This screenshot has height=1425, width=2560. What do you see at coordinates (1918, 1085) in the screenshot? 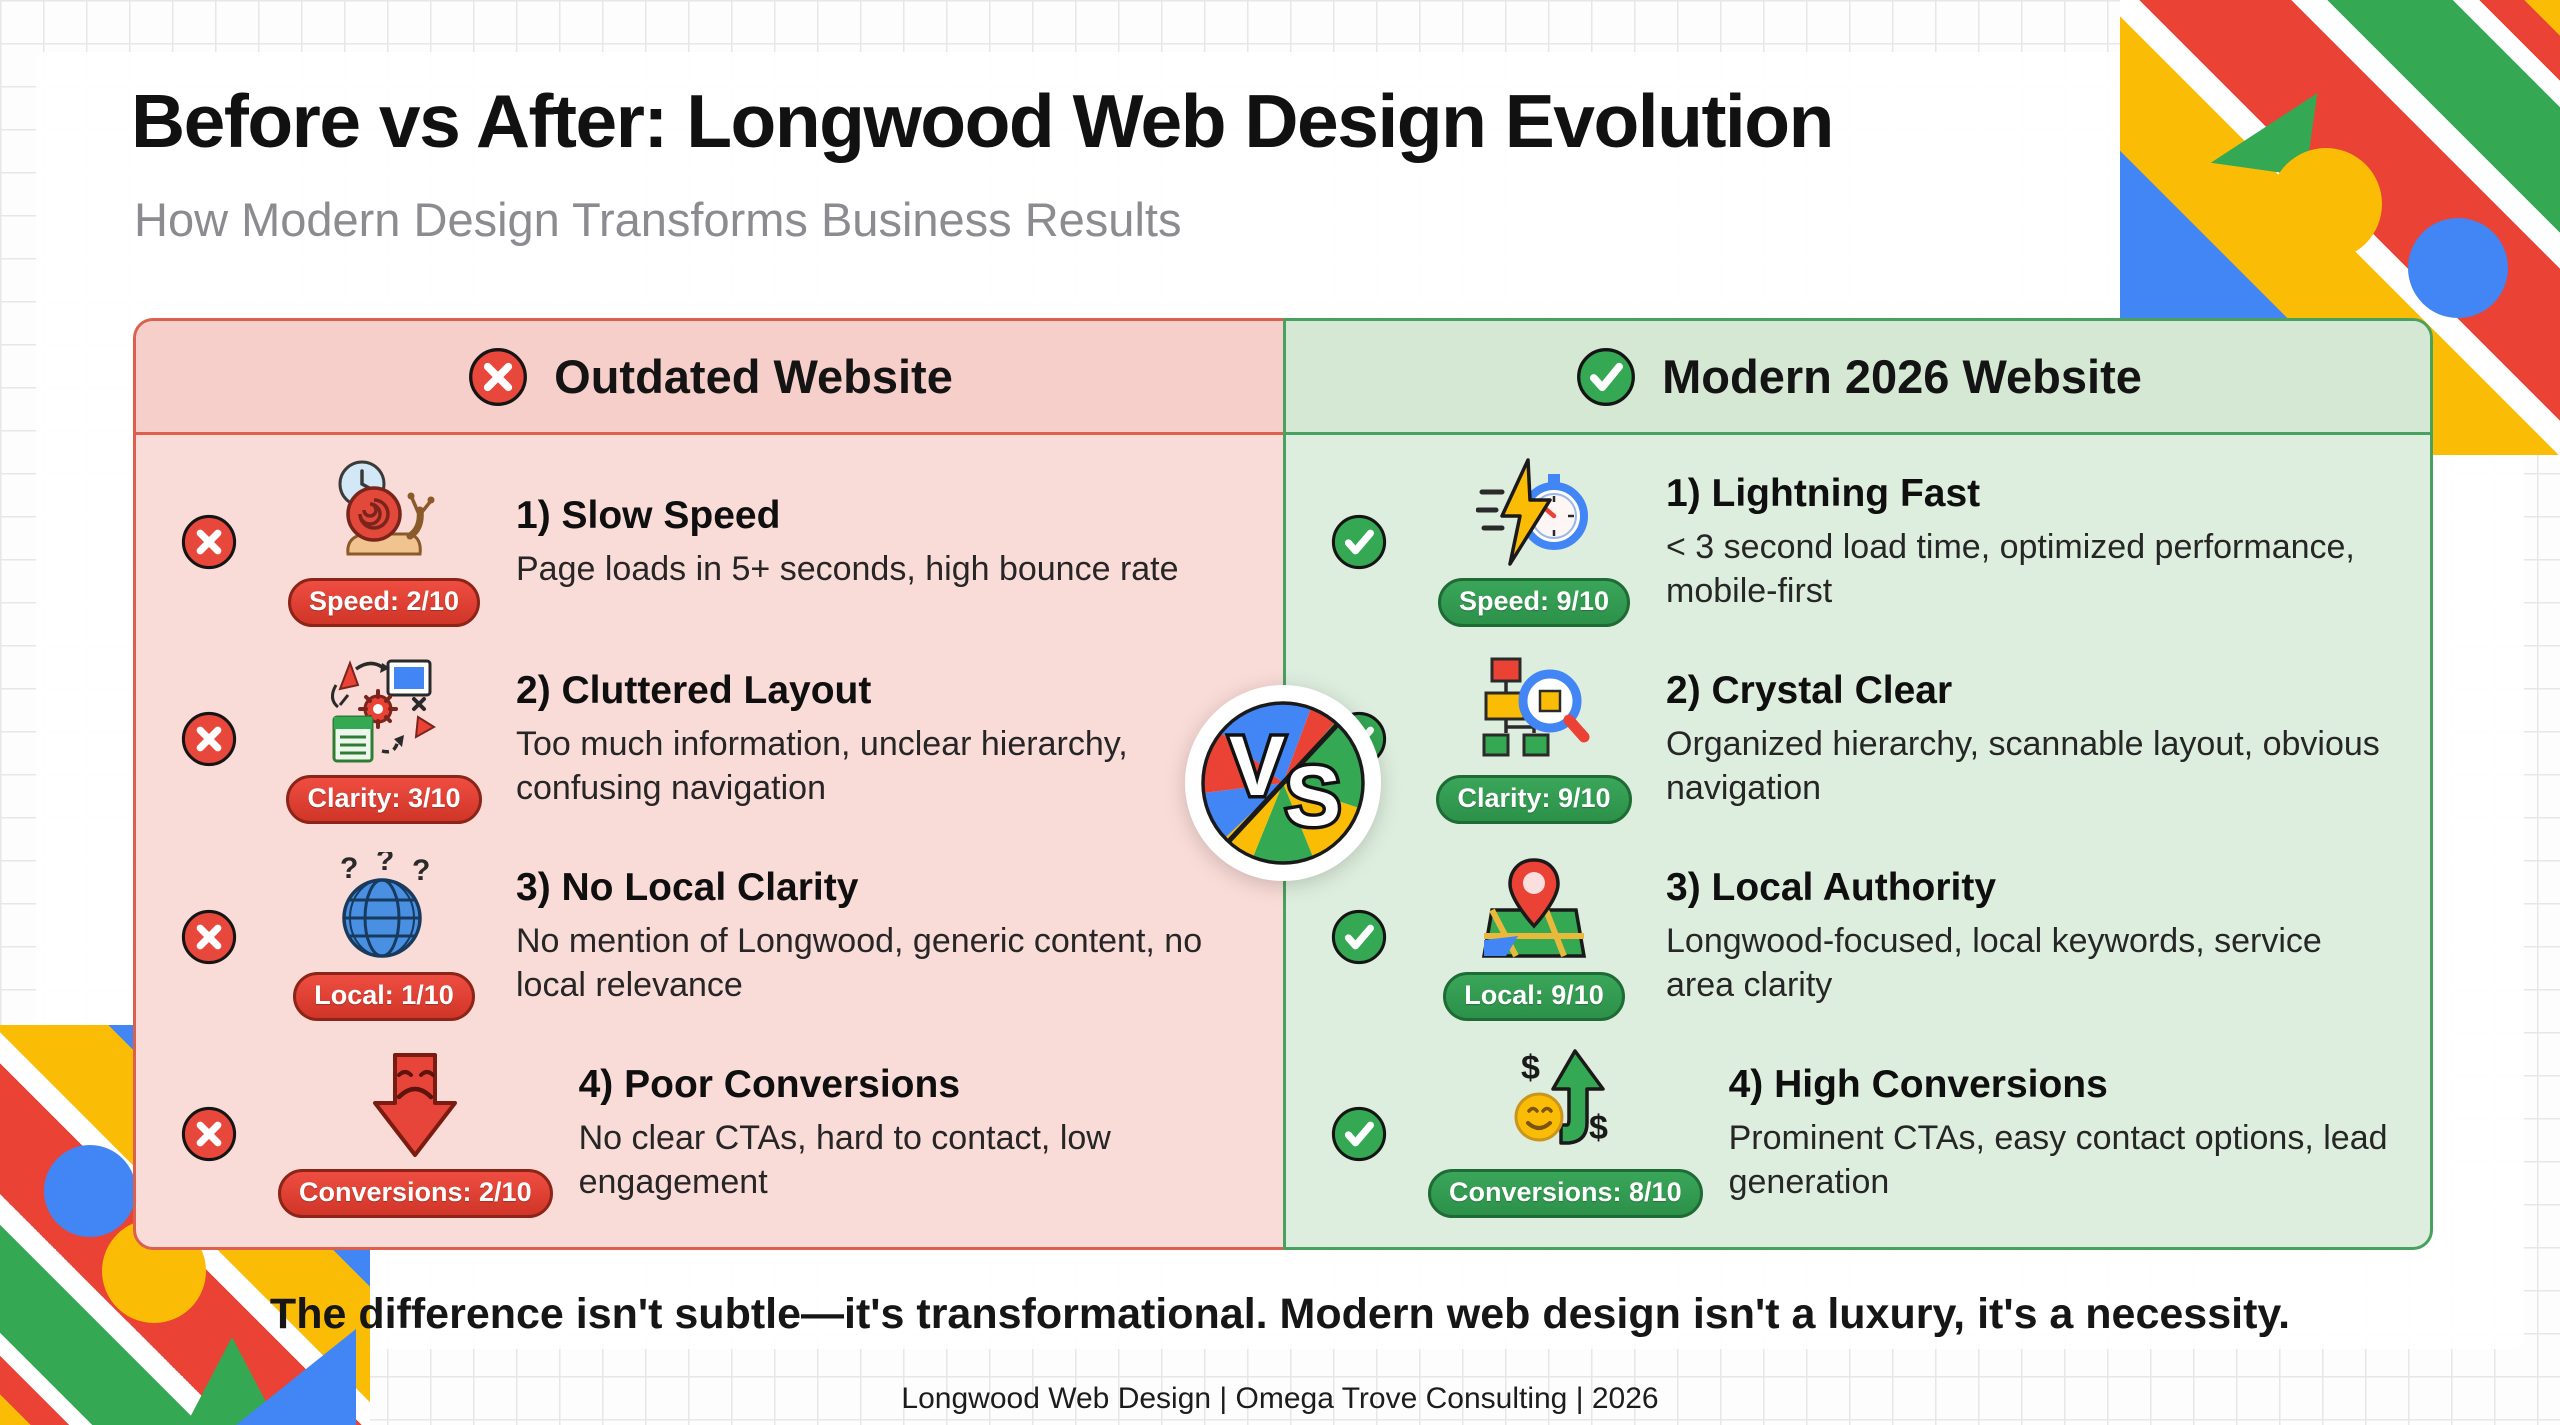
I see `item-title: 4) High Conversions` at bounding box center [1918, 1085].